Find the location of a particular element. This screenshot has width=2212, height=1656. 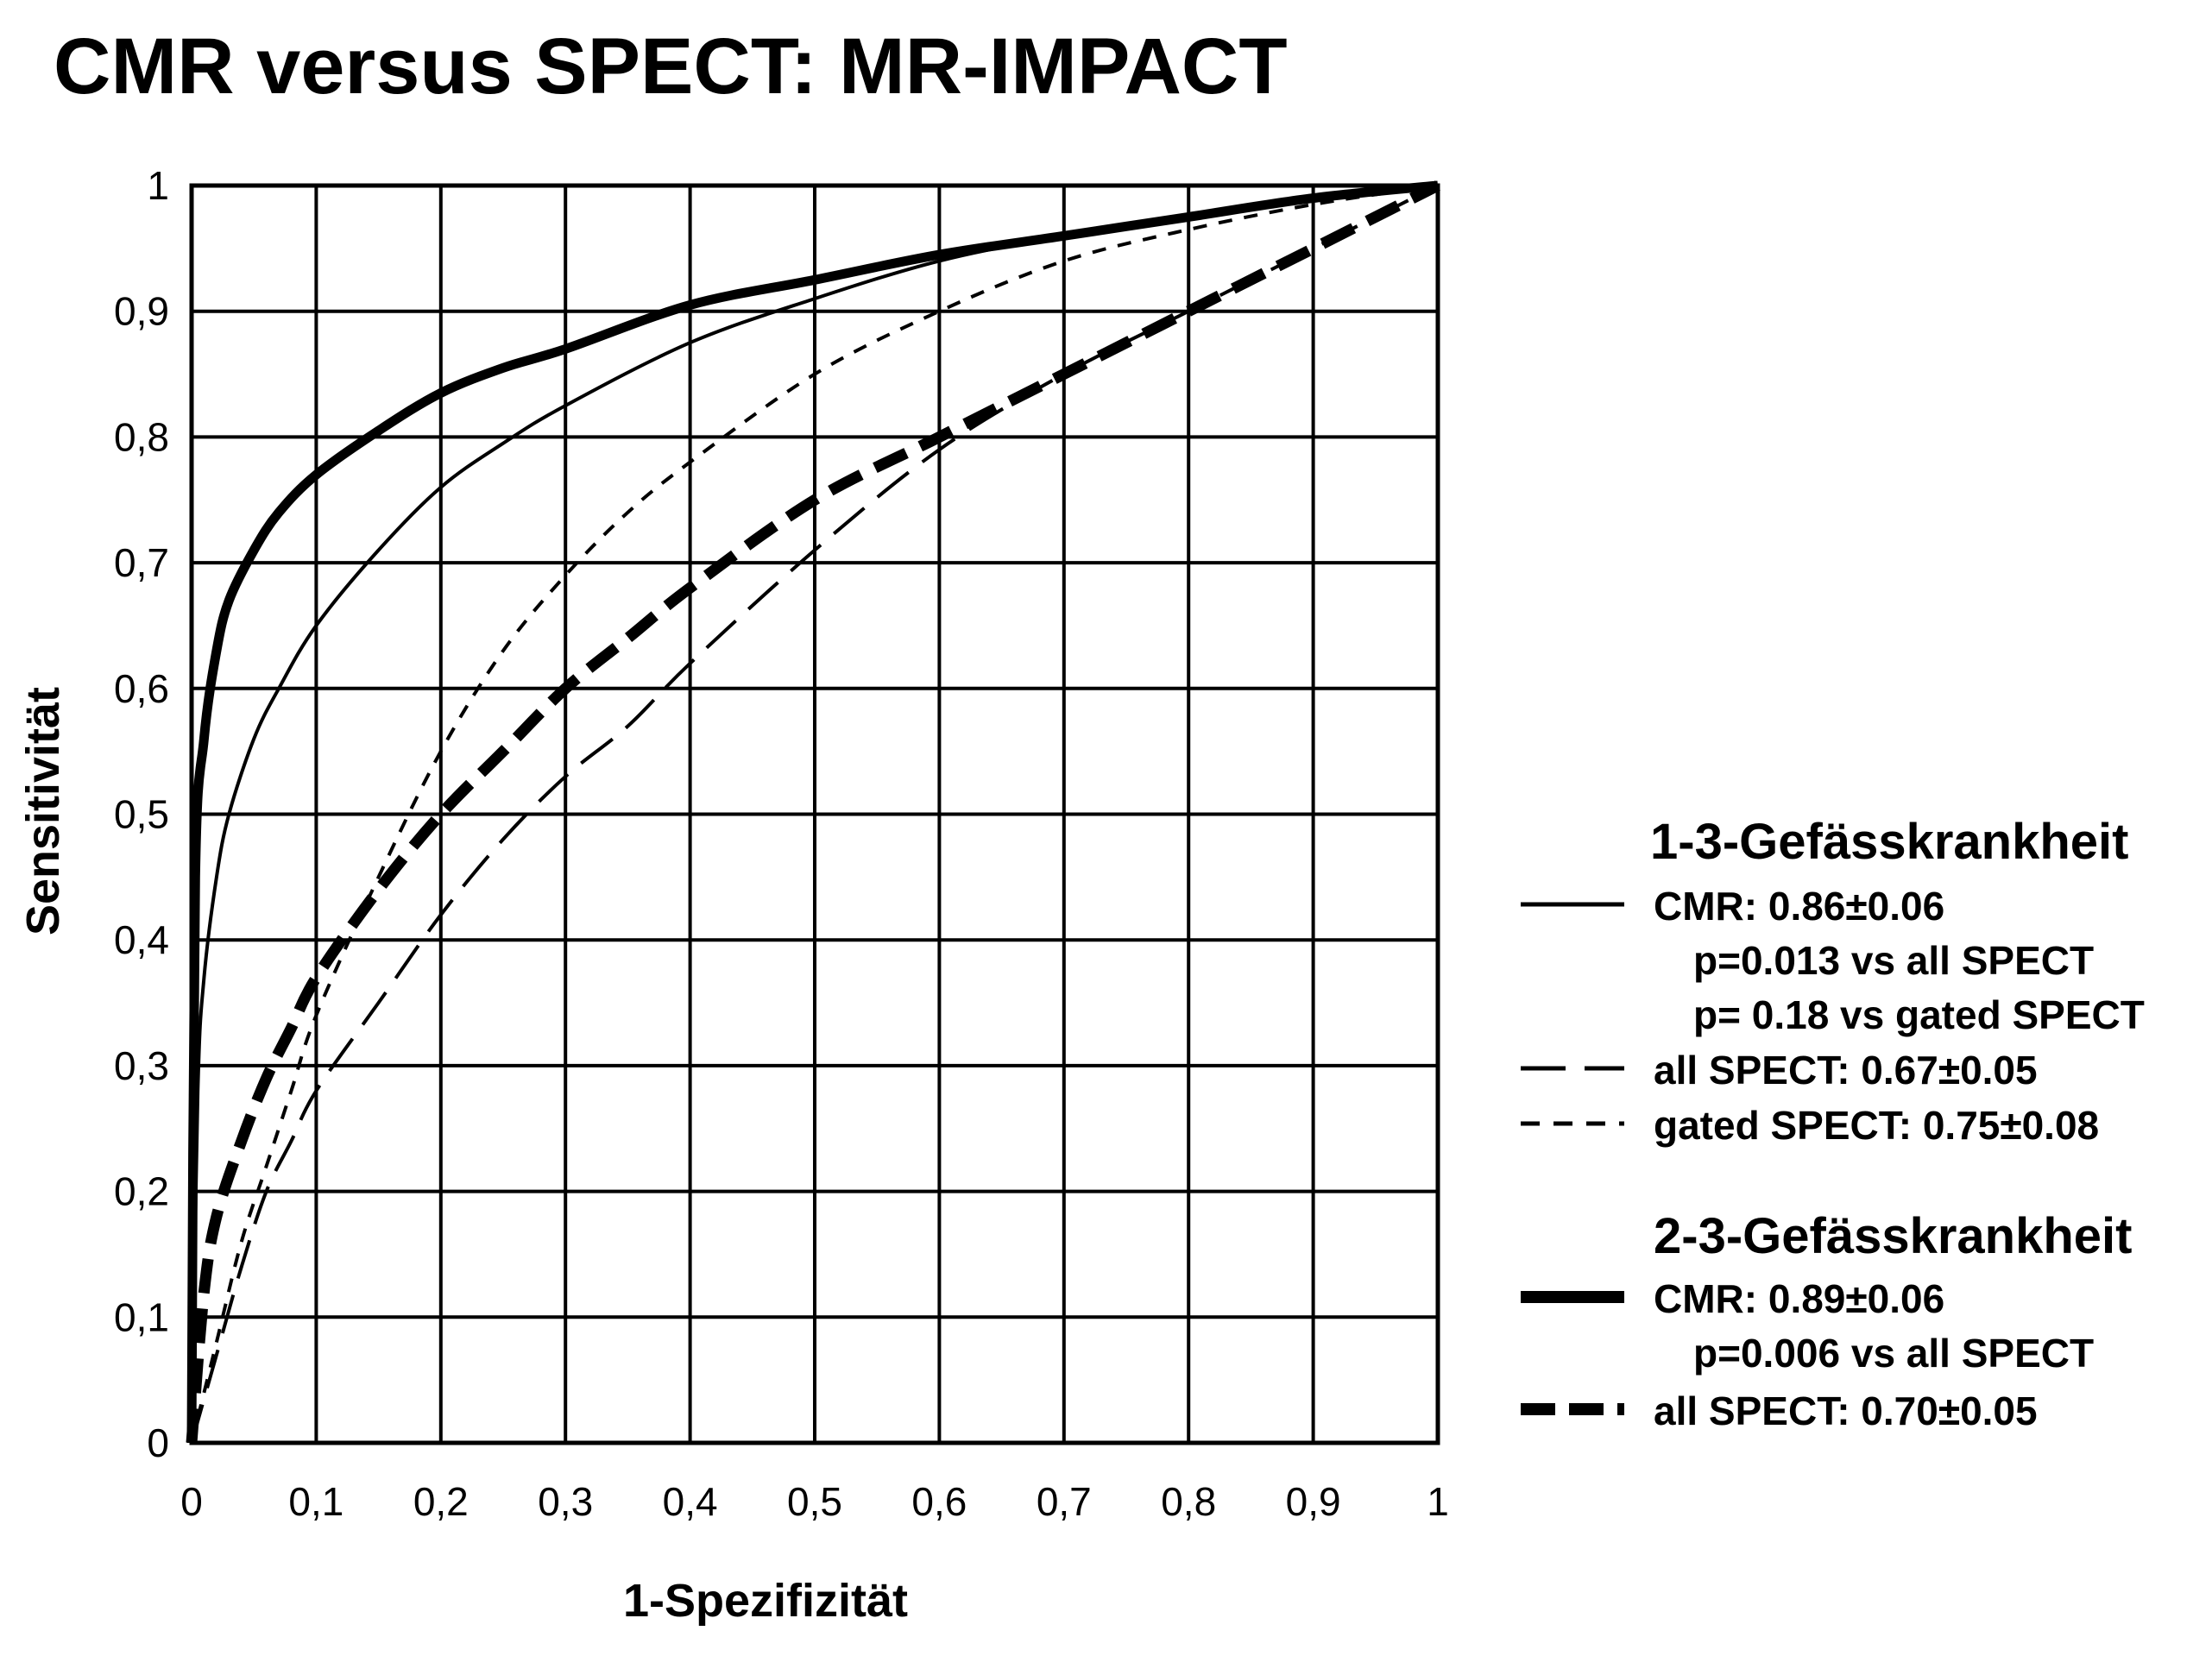

x-tick-label: 0,1 is located at coordinates (315, 1501).